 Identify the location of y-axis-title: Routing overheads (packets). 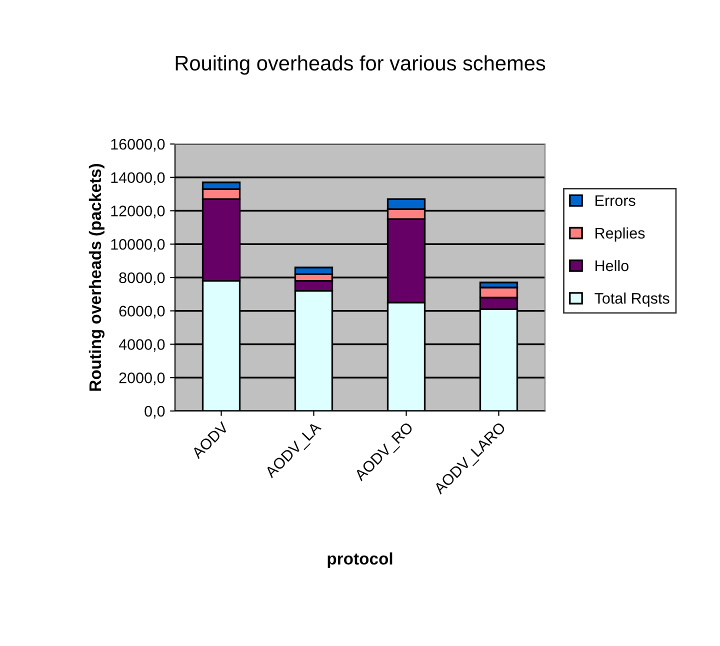
(96, 277).